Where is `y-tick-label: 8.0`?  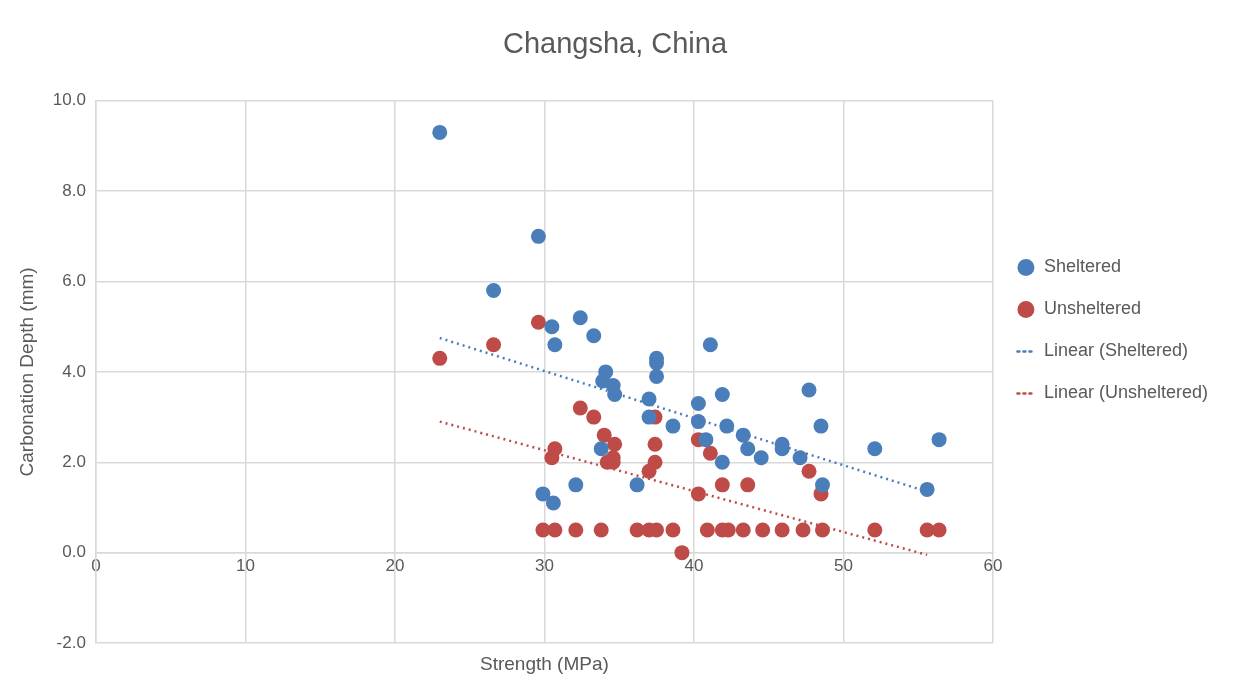 y-tick-label: 8.0 is located at coordinates (74, 190).